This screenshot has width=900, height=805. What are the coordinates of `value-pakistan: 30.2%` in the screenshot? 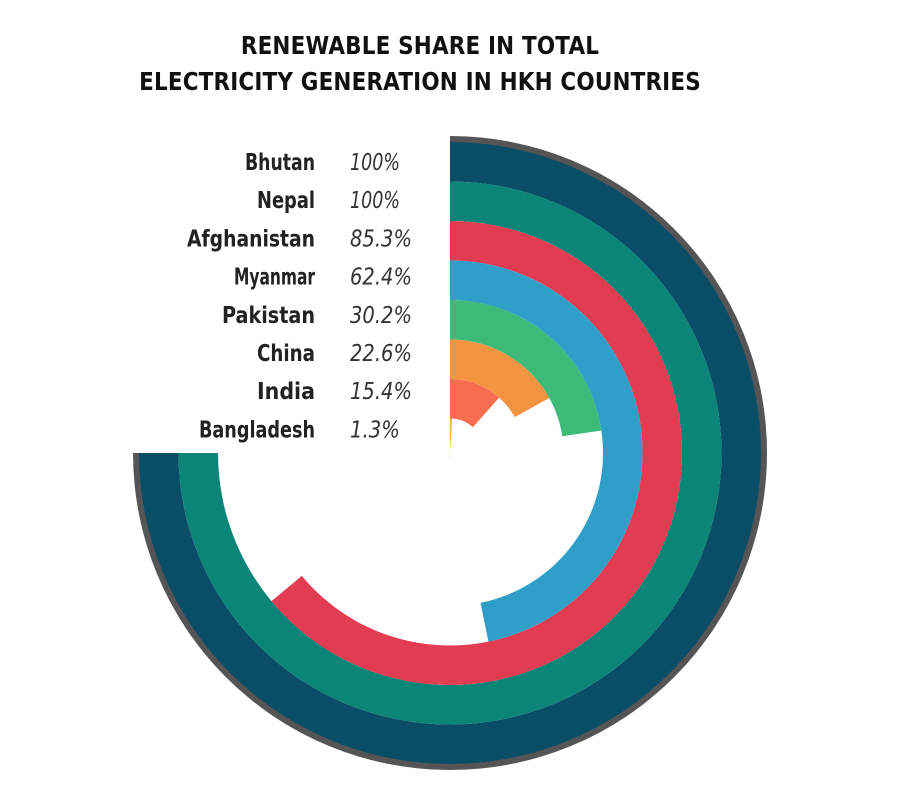 It's located at (381, 316).